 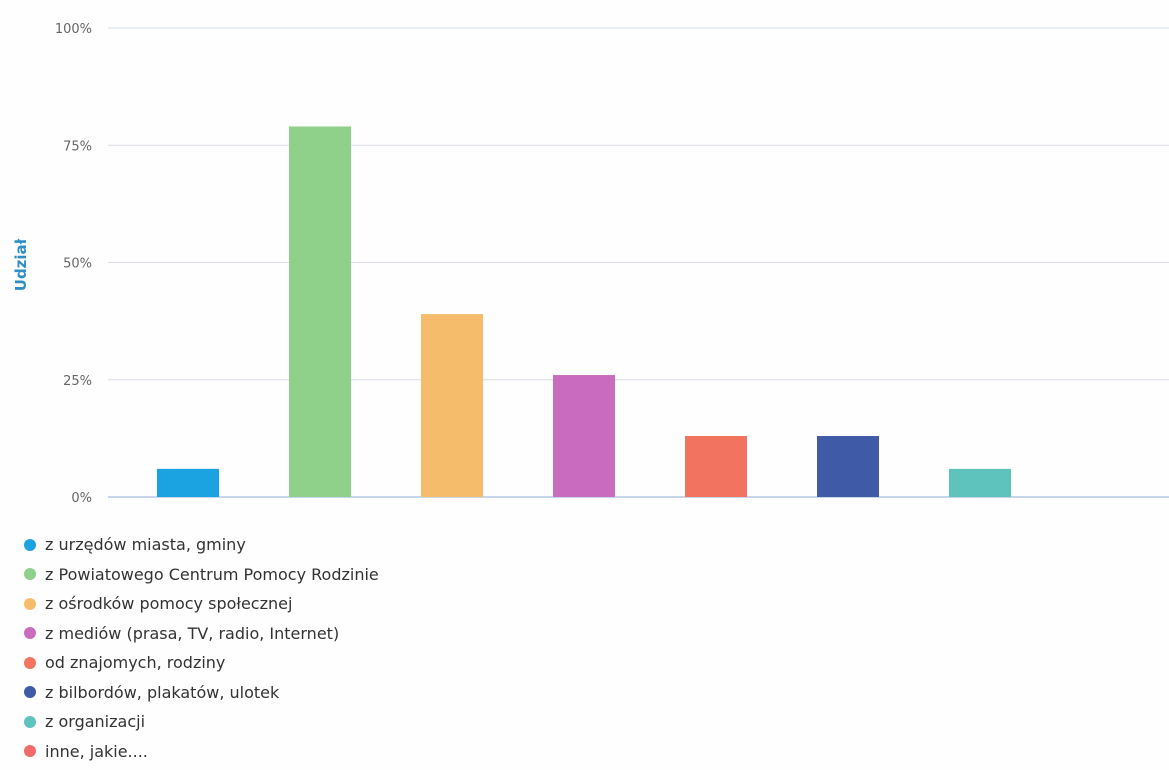 I want to click on y-tick-label: 0%, so click(x=81, y=498).